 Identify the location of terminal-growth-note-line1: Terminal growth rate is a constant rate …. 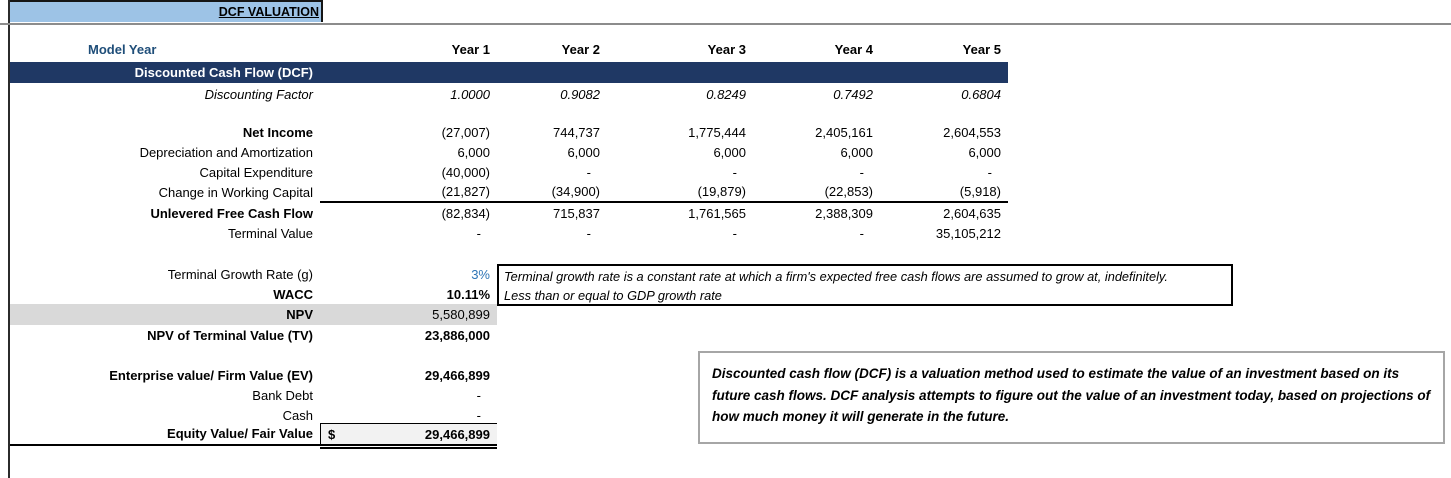
(836, 276).